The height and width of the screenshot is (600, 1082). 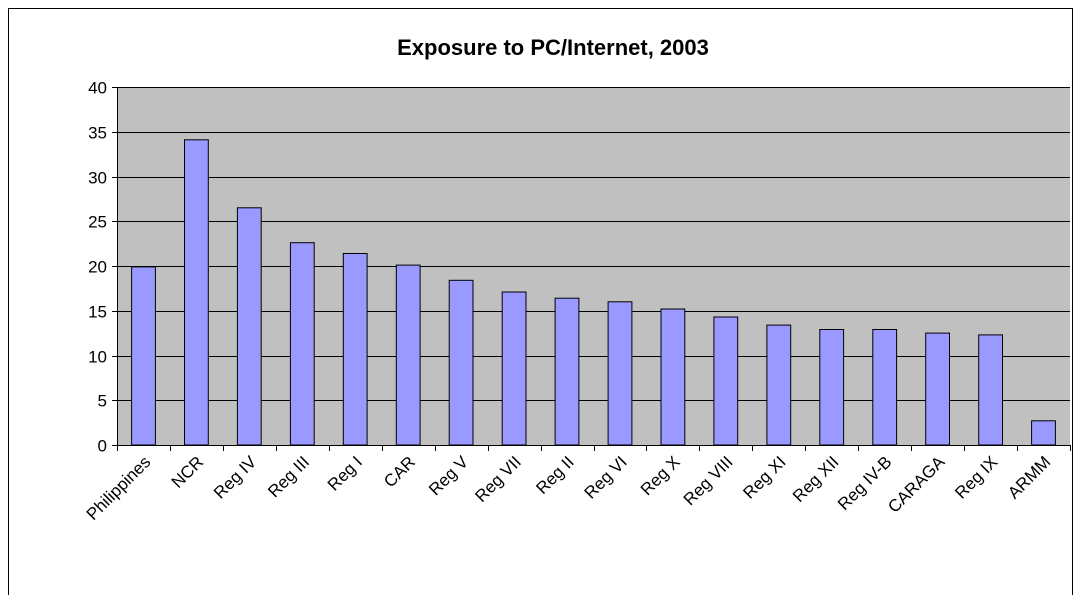 I want to click on chart-title: Exposure to PC/Internet, 2003, so click(x=553, y=47).